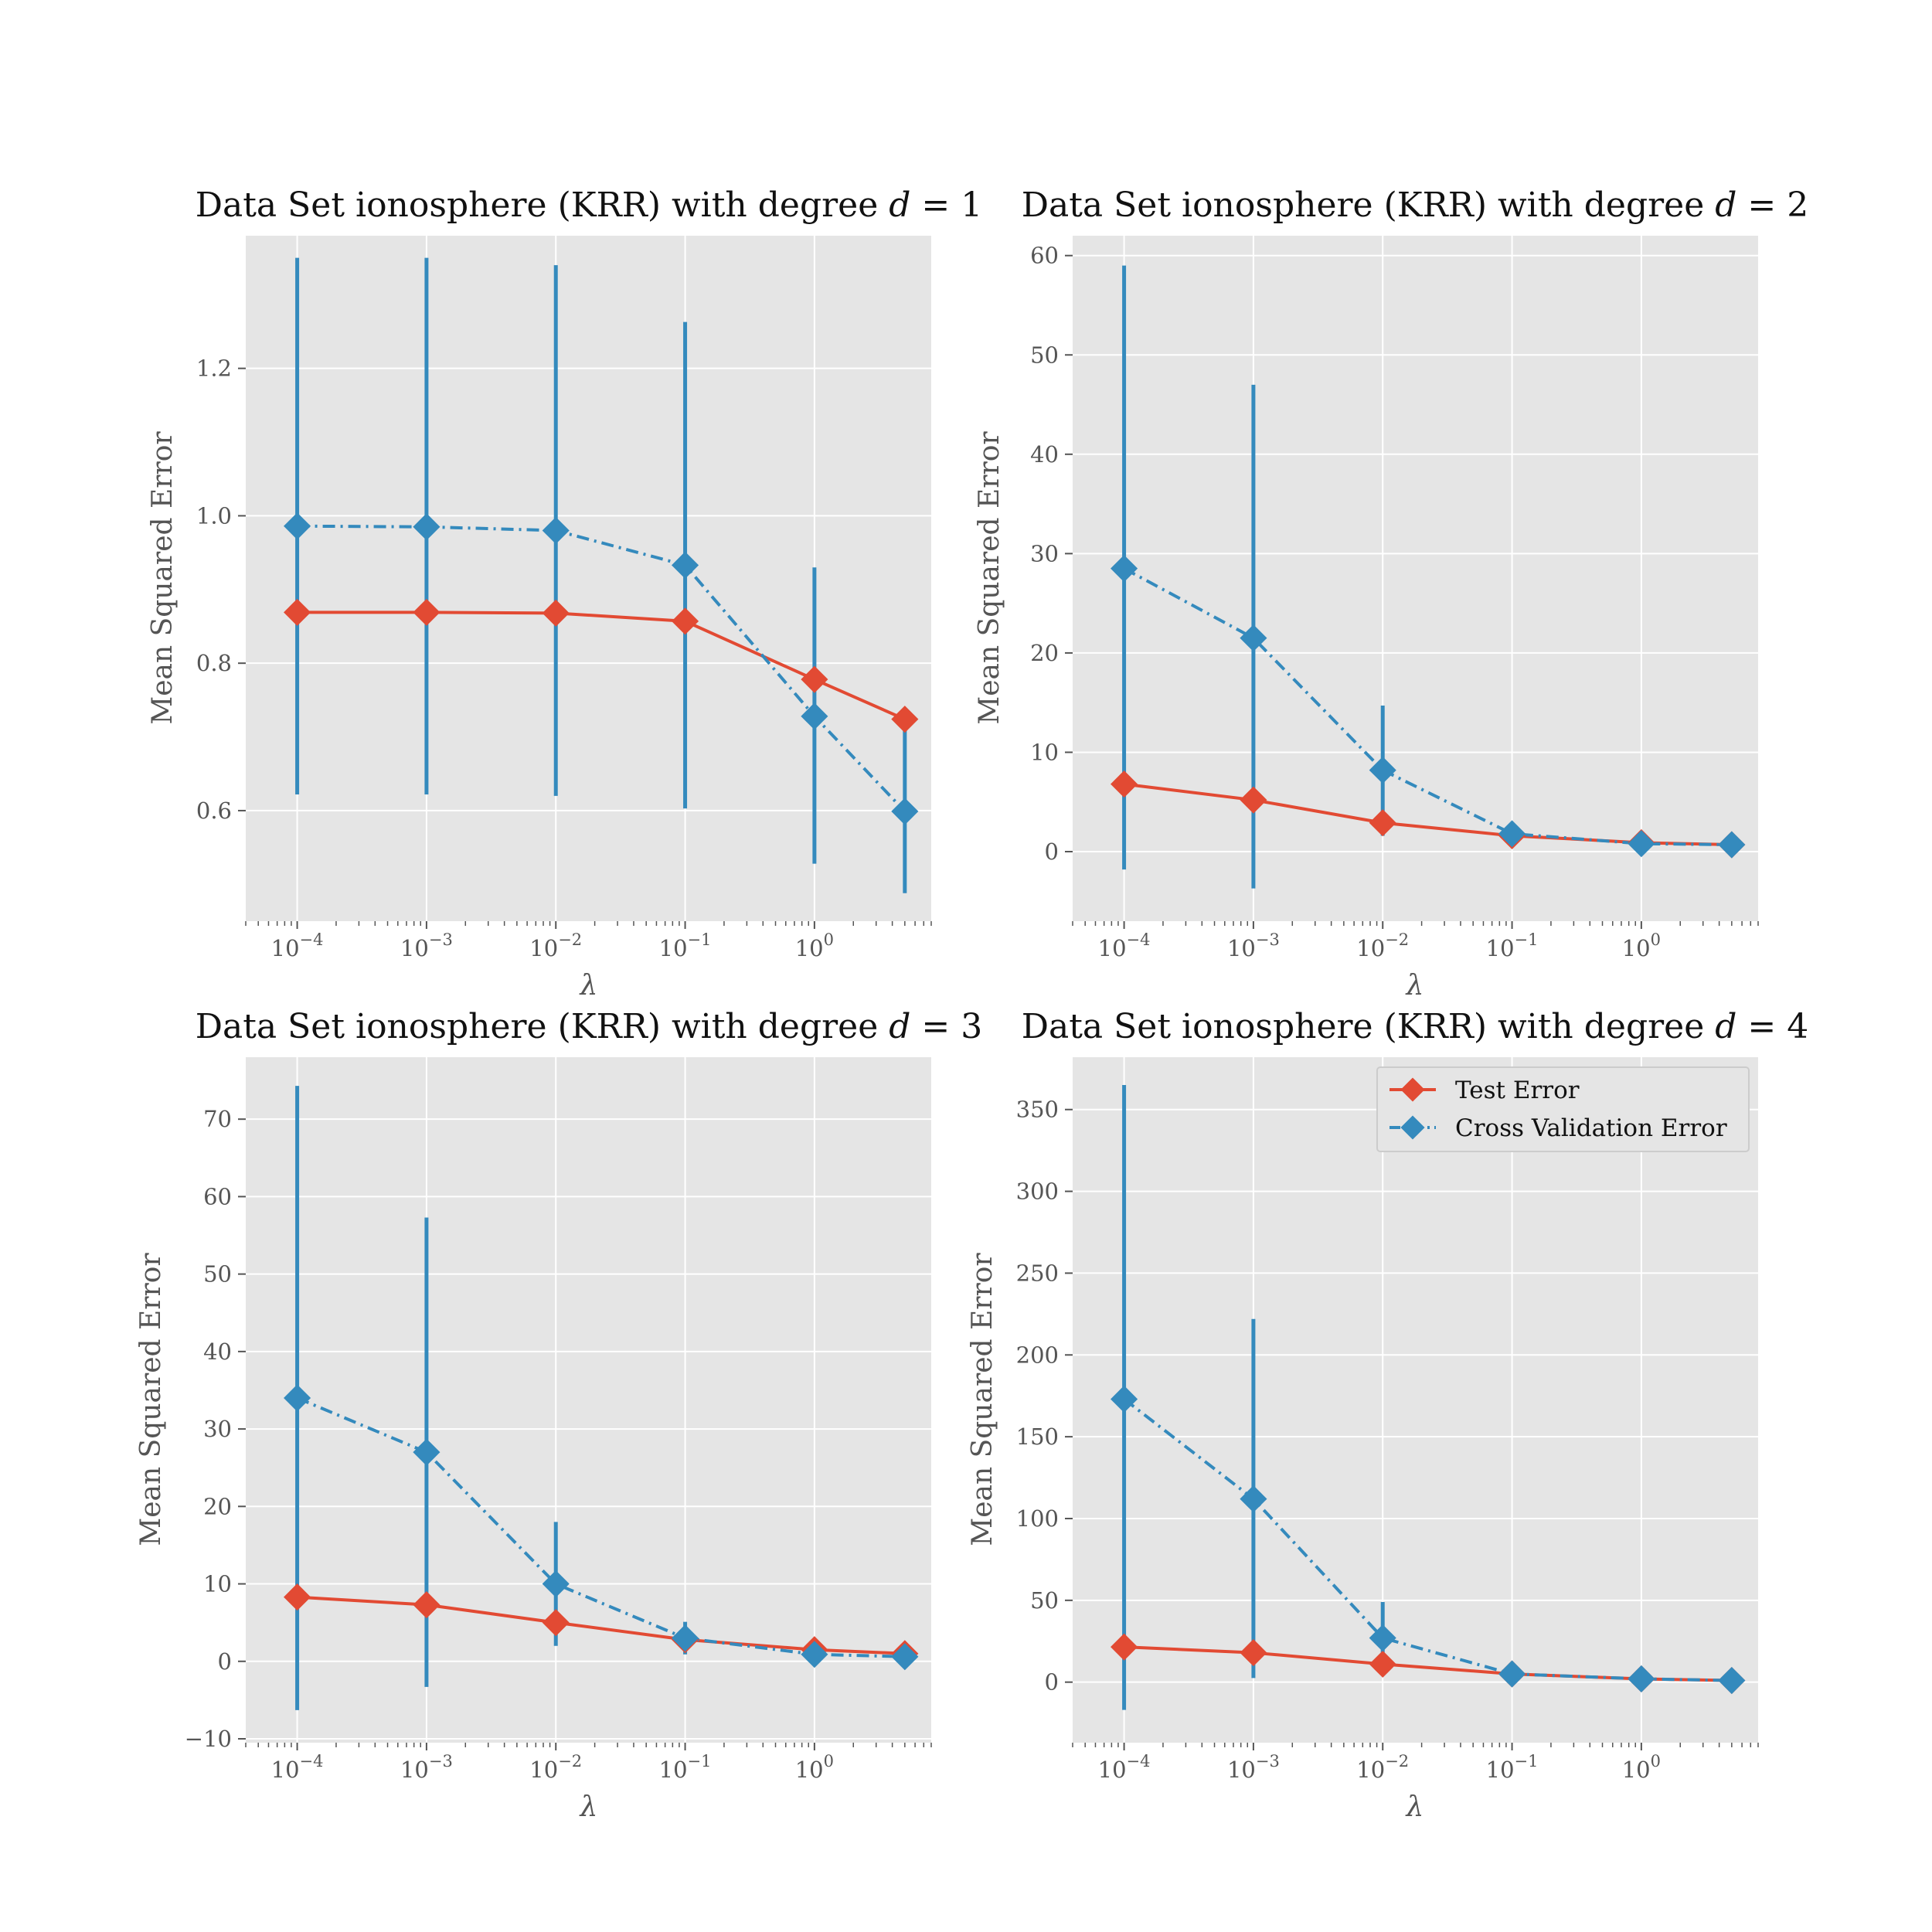 The image size is (1932, 1932). I want to click on legend: Test Error Cross Validation Error, so click(1563, 1109).